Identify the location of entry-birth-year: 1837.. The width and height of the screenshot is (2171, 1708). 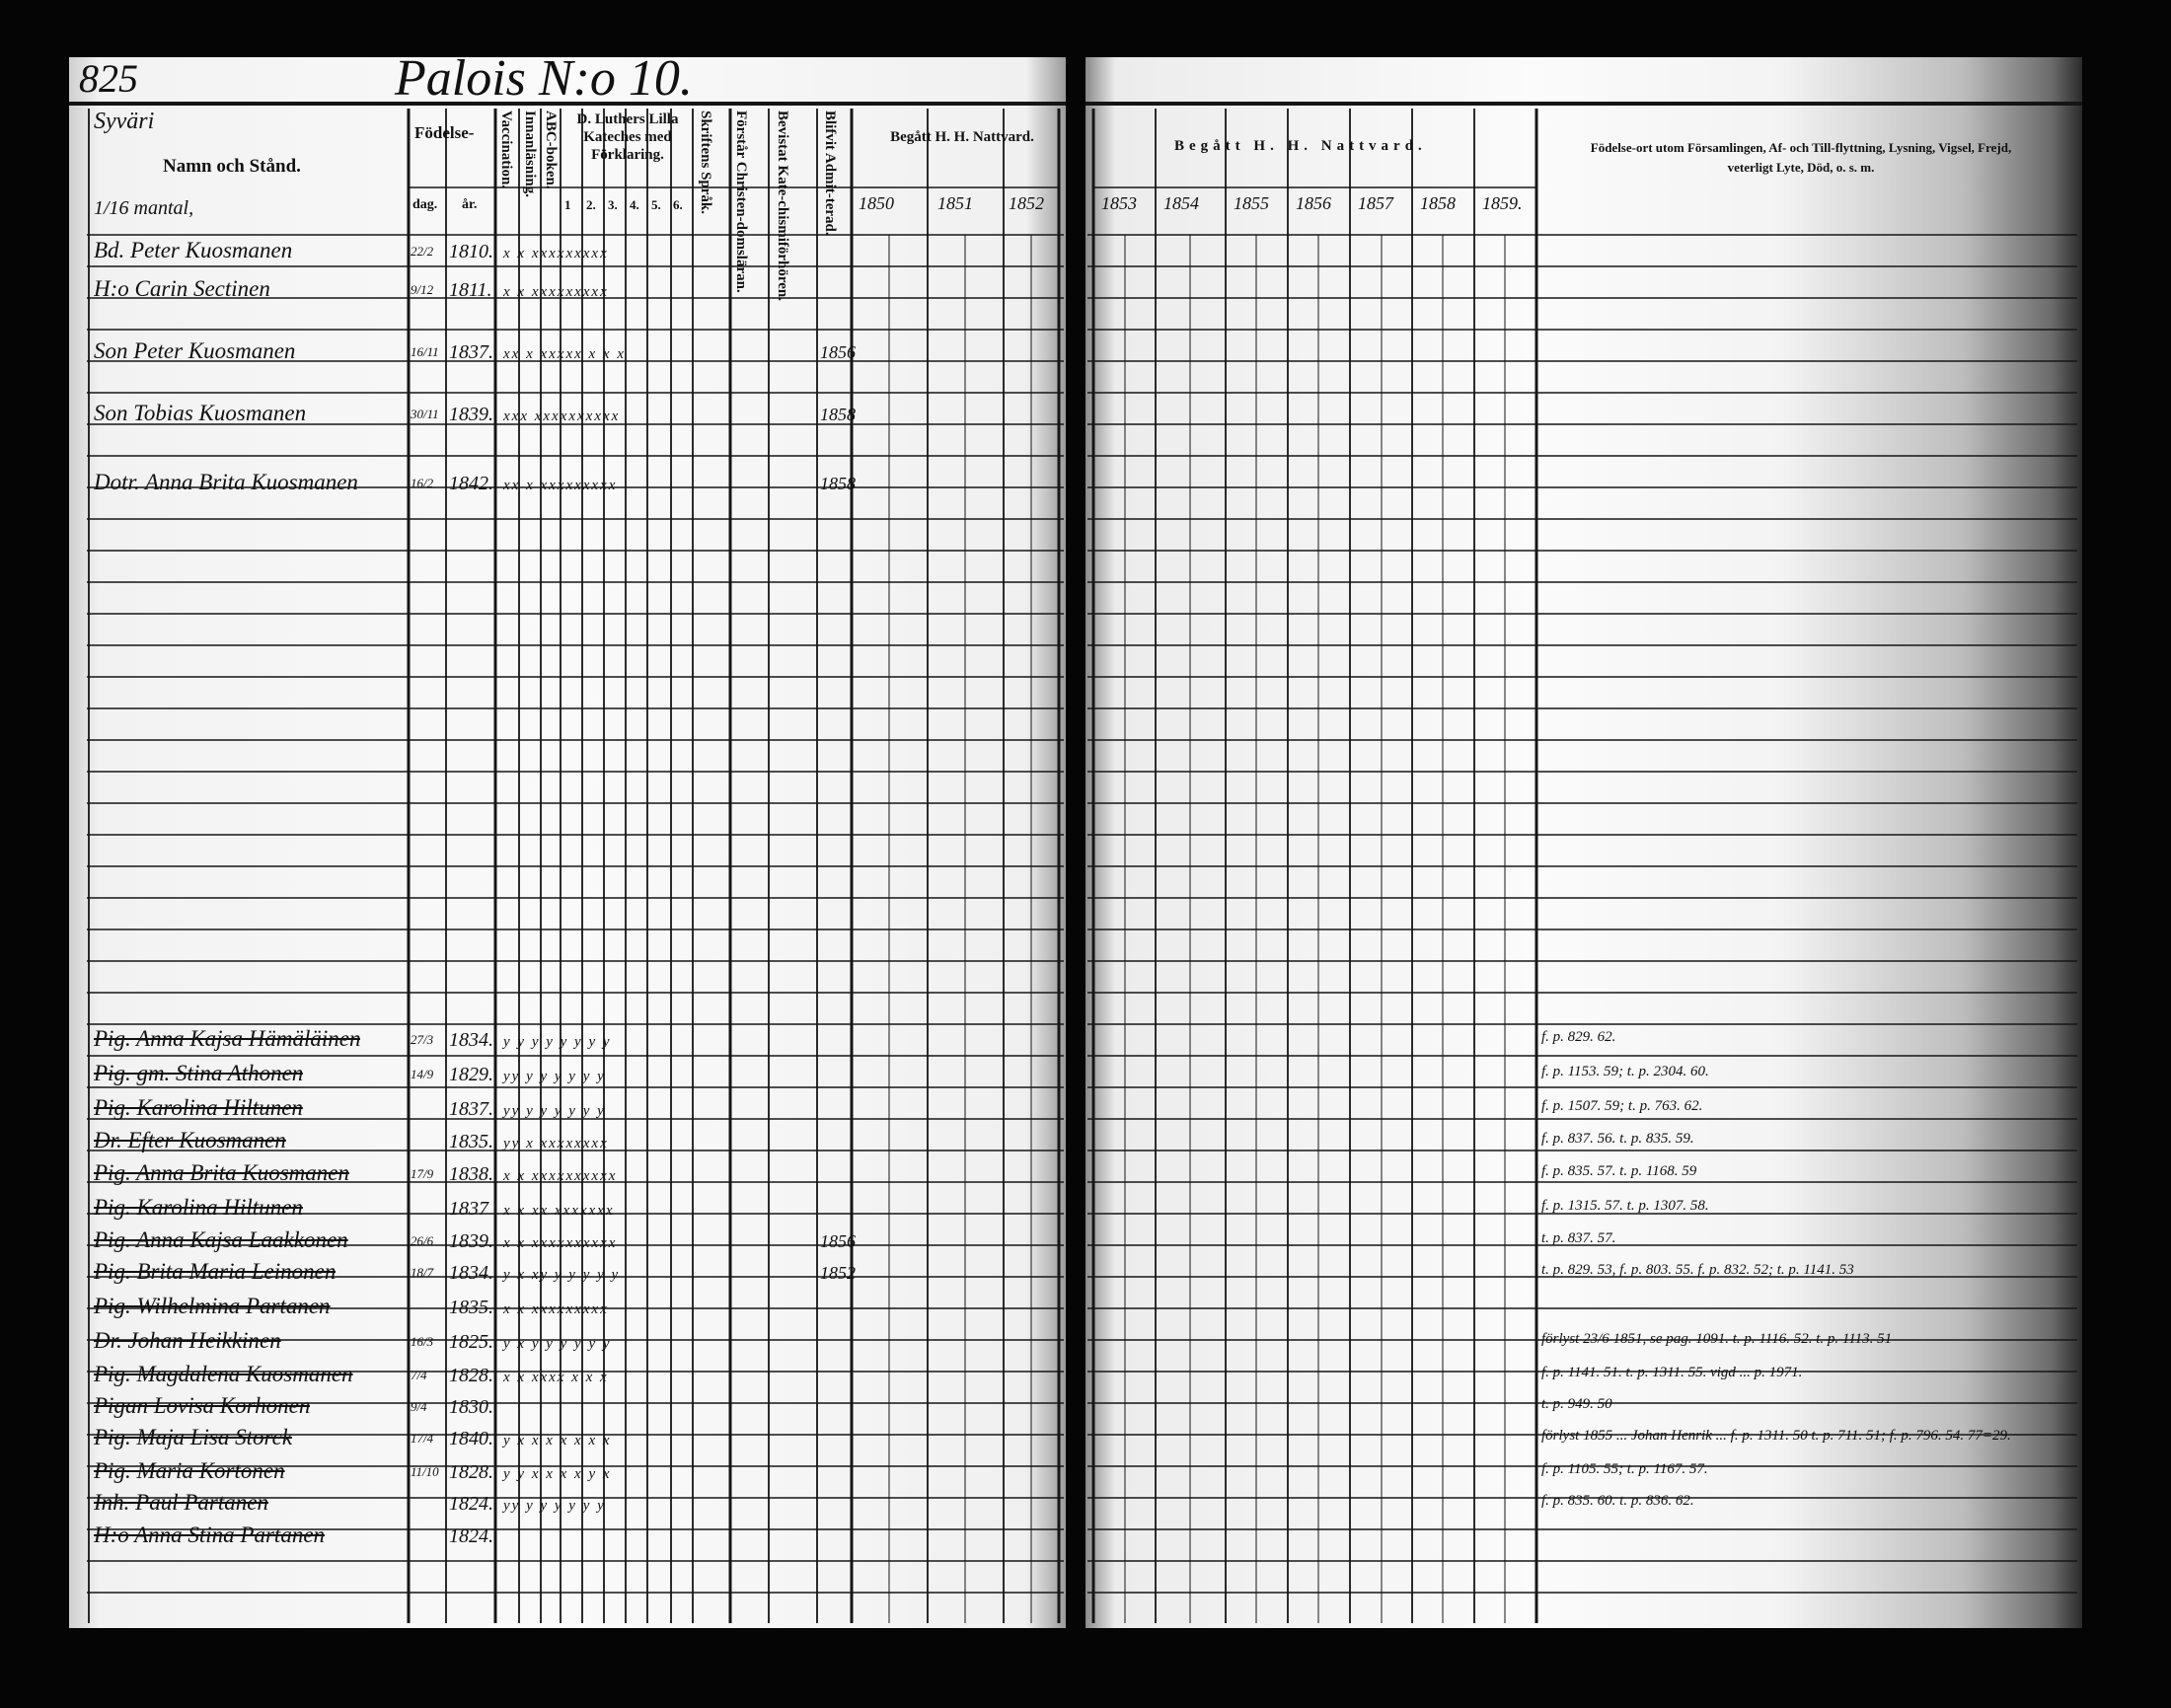
(471, 1109).